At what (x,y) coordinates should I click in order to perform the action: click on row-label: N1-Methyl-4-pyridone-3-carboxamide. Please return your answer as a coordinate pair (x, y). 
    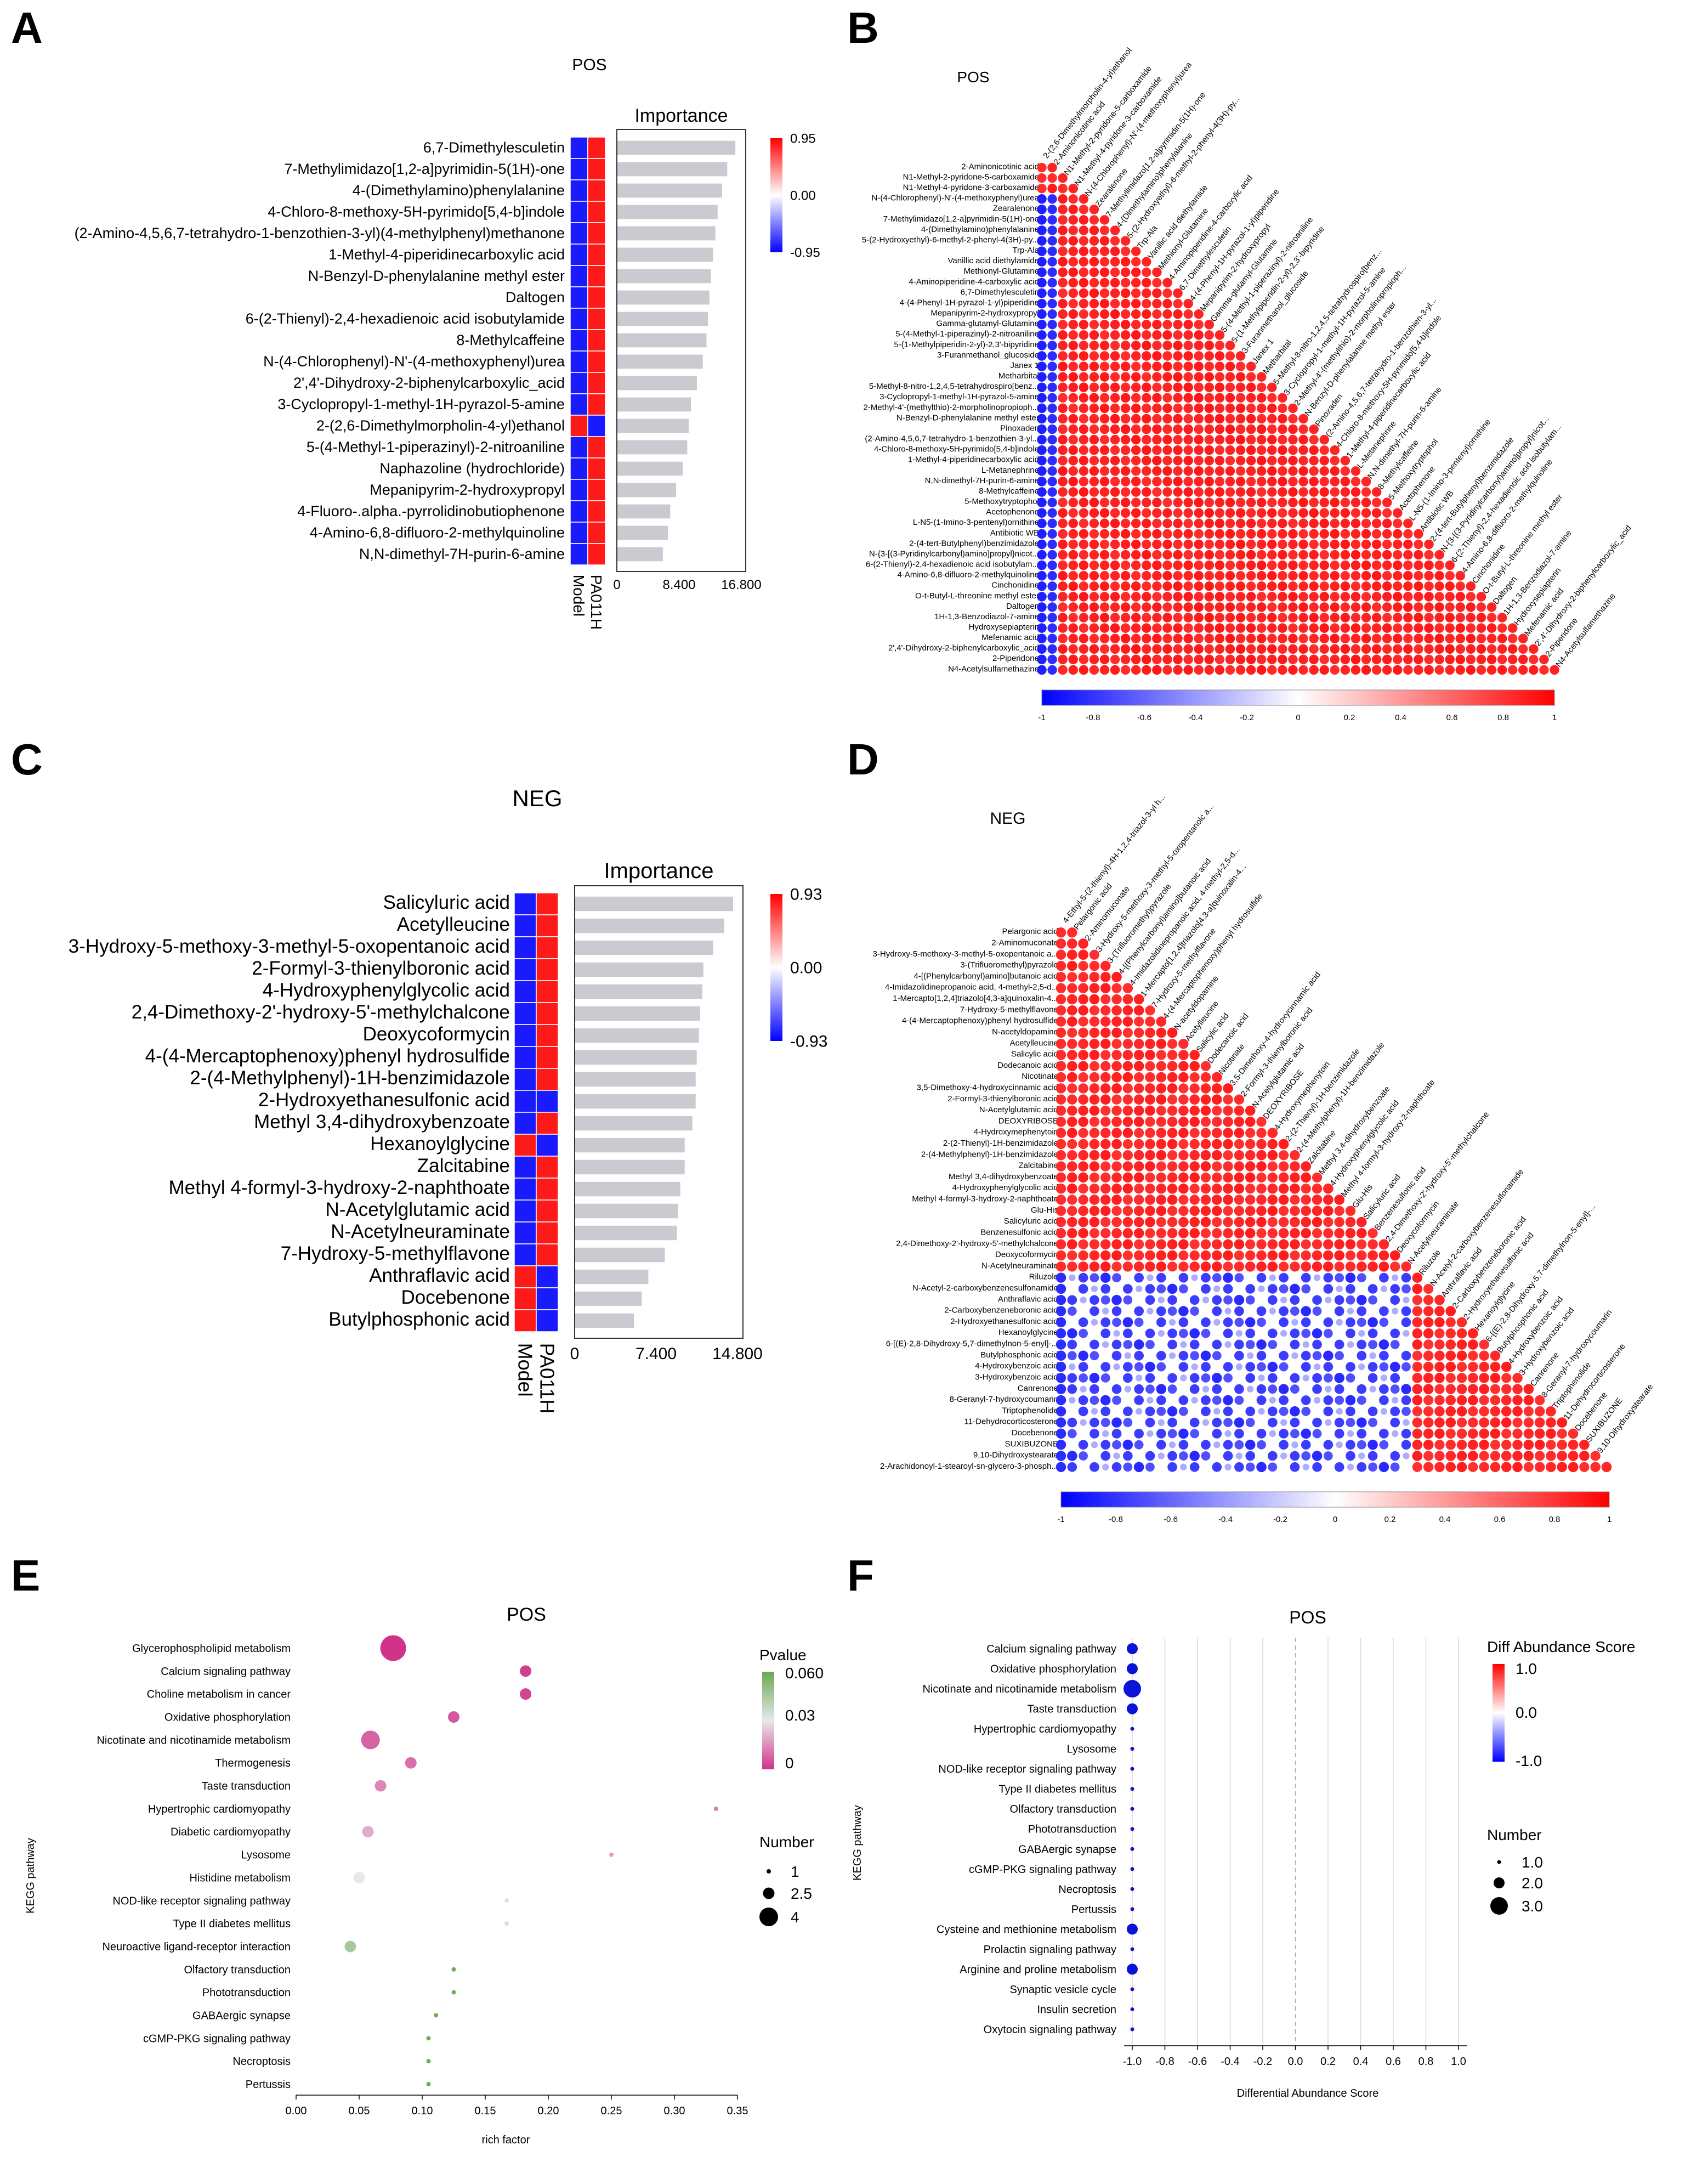
    Looking at the image, I should click on (971, 188).